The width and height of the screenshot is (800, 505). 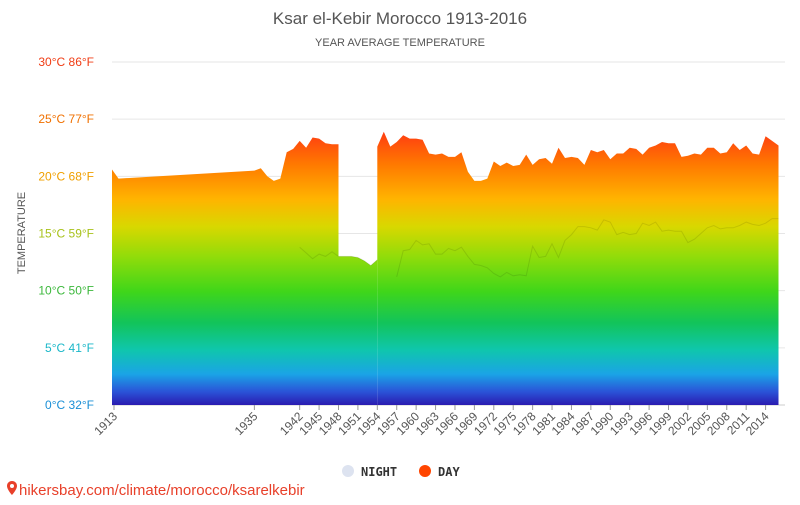 What do you see at coordinates (379, 472) in the screenshot?
I see `legend-night-label: NIGHT` at bounding box center [379, 472].